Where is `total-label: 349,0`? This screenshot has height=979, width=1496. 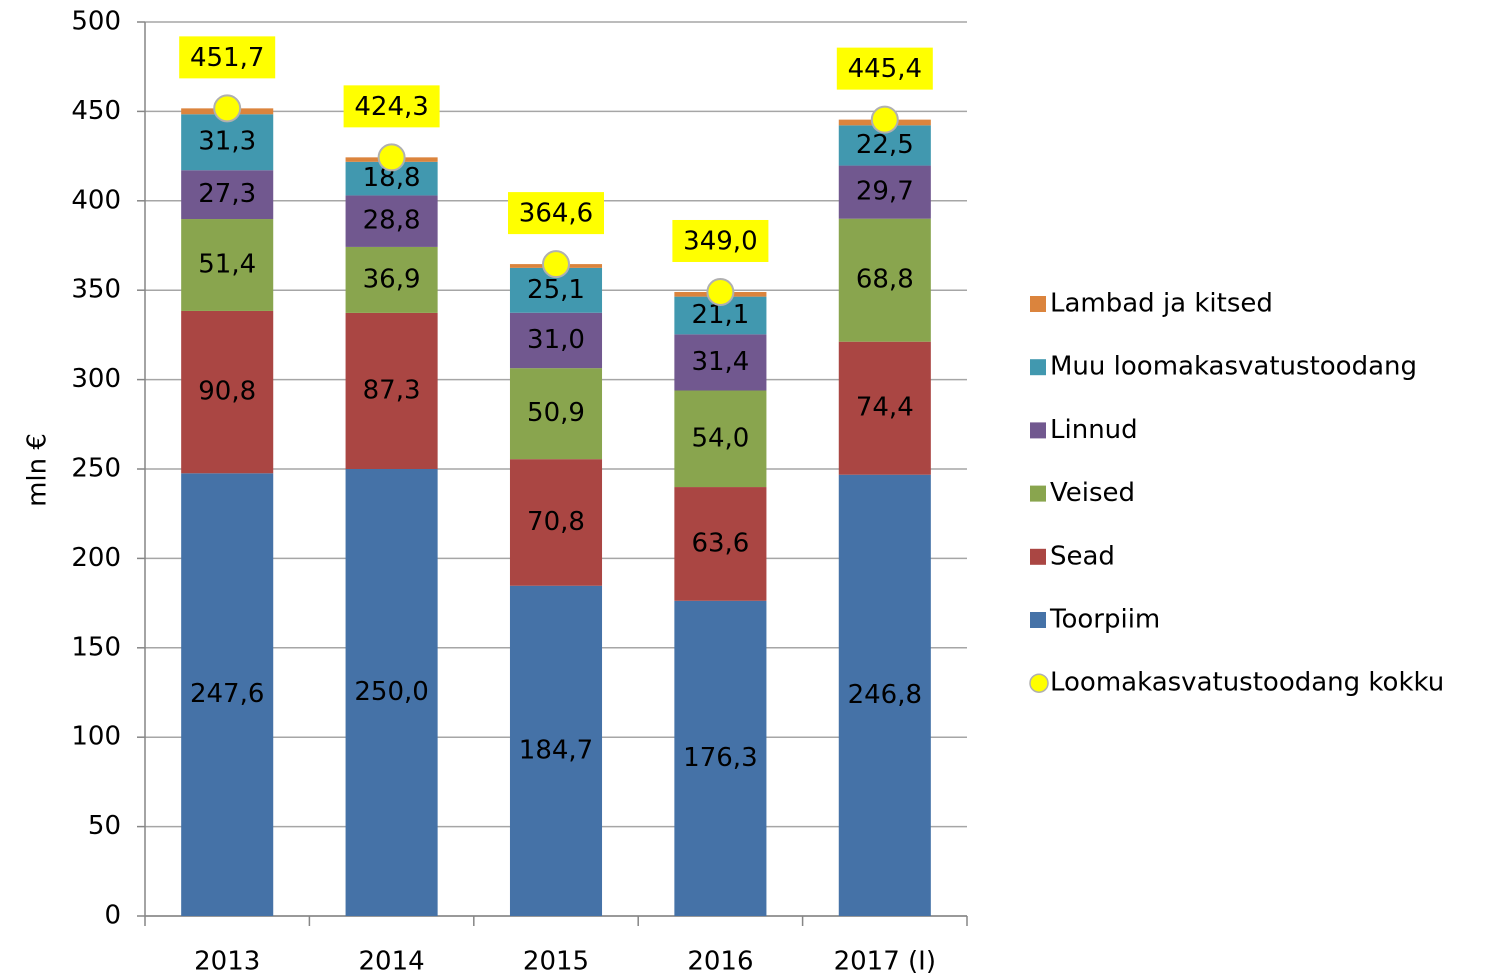
total-label: 349,0 is located at coordinates (720, 241).